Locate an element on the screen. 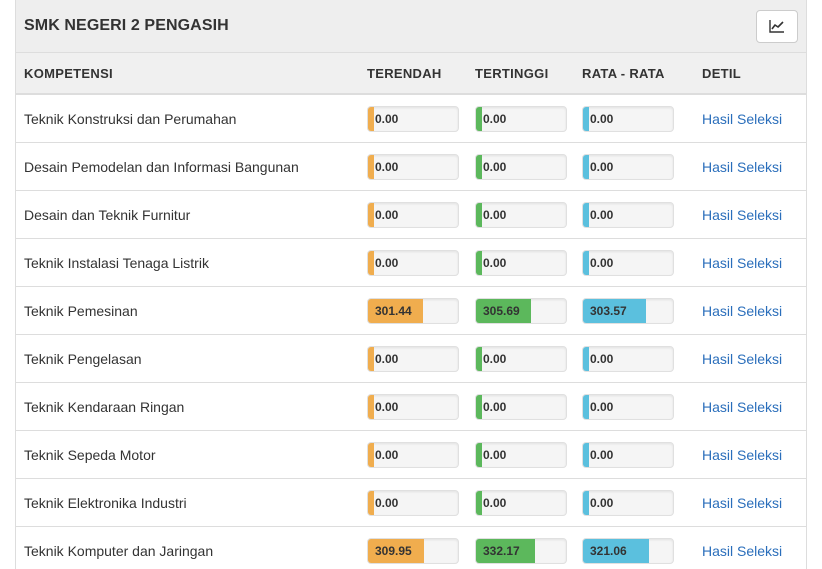 The width and height of the screenshot is (822, 569). tertinggi-cell: 305.69 is located at coordinates (528, 310).